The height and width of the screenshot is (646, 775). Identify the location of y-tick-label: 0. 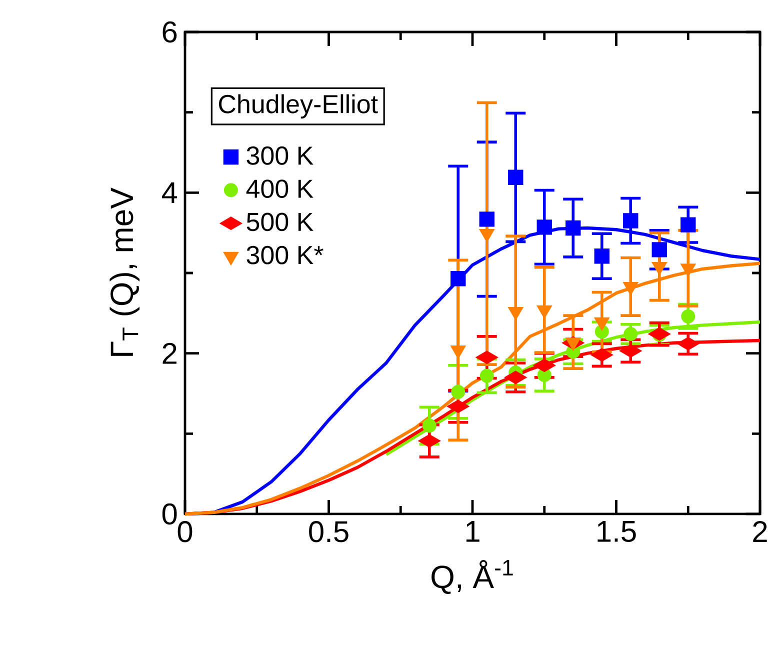
(169, 514).